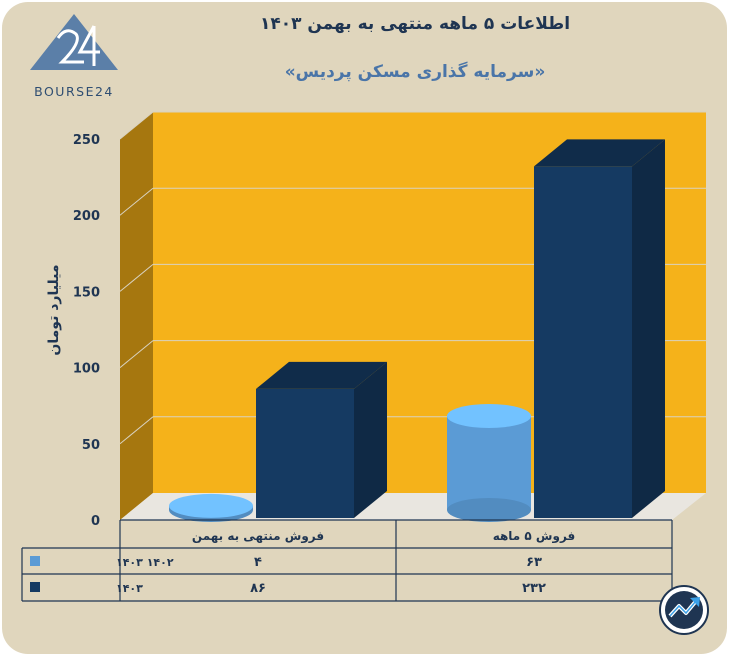 The image size is (729, 656). Describe the element at coordinates (86, 216) in the screenshot. I see `y-tick-label: 200` at that location.